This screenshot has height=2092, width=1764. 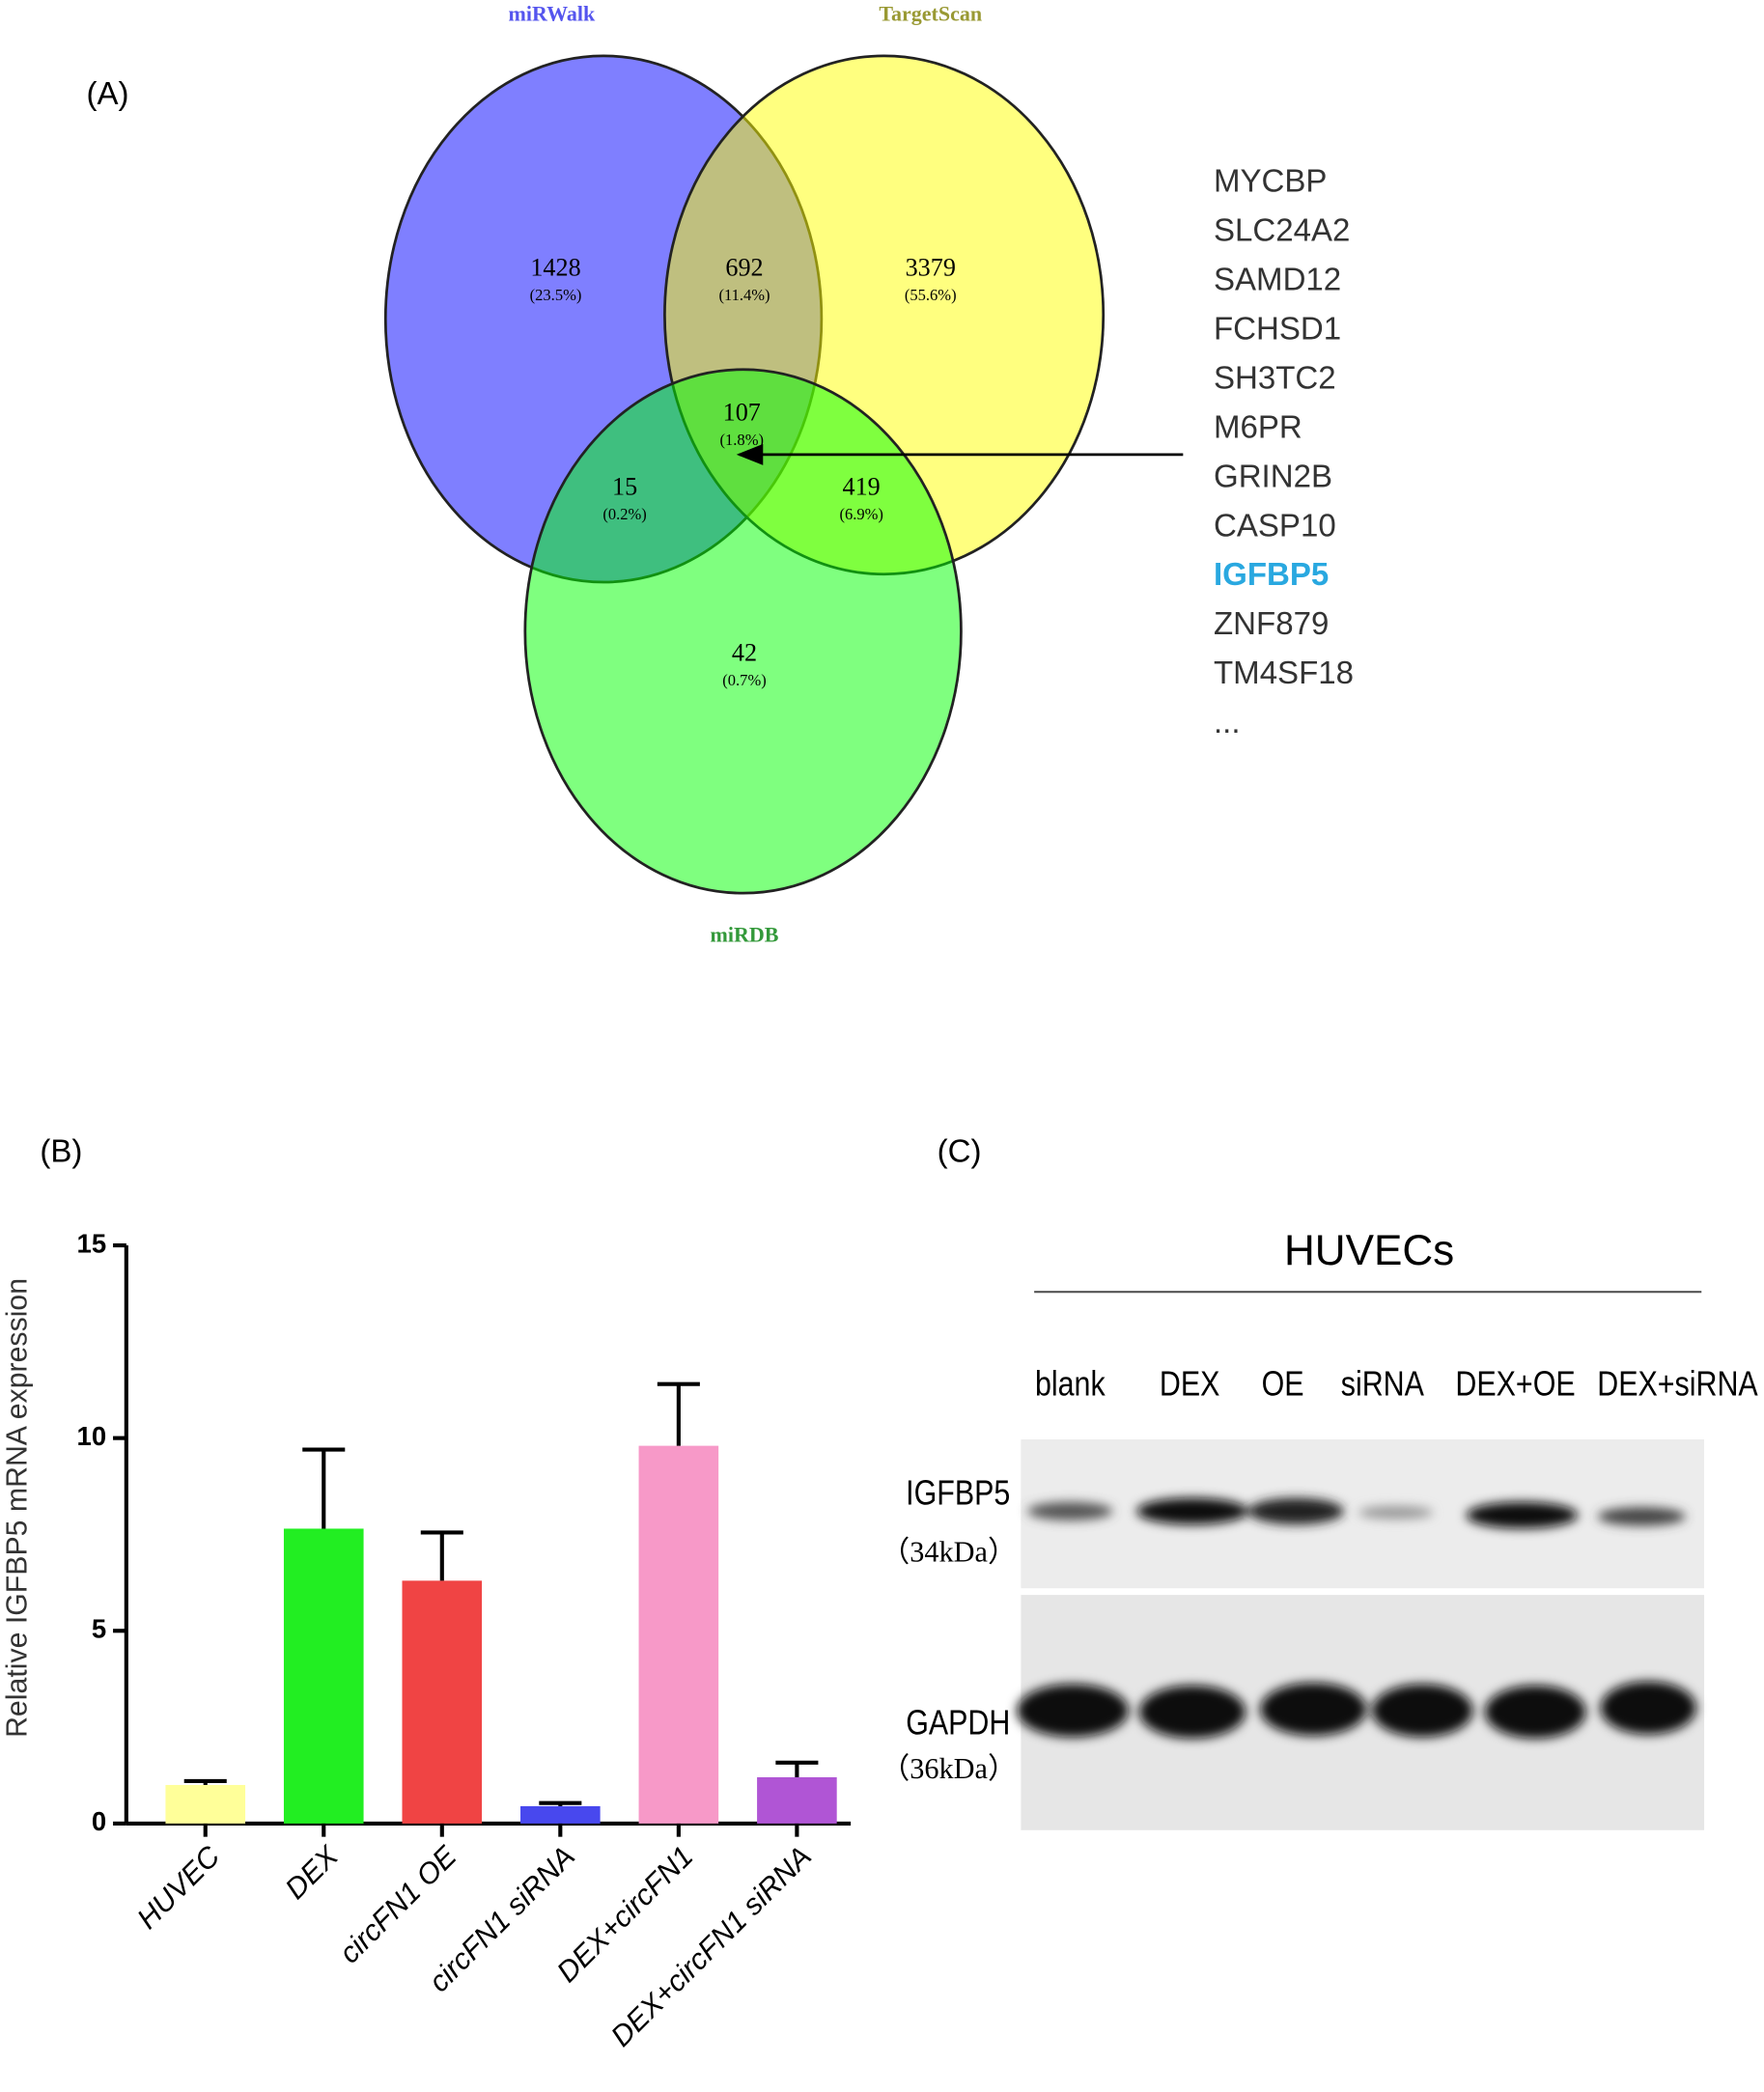 What do you see at coordinates (1190, 1384) in the screenshot?
I see `lane-label: DEX` at bounding box center [1190, 1384].